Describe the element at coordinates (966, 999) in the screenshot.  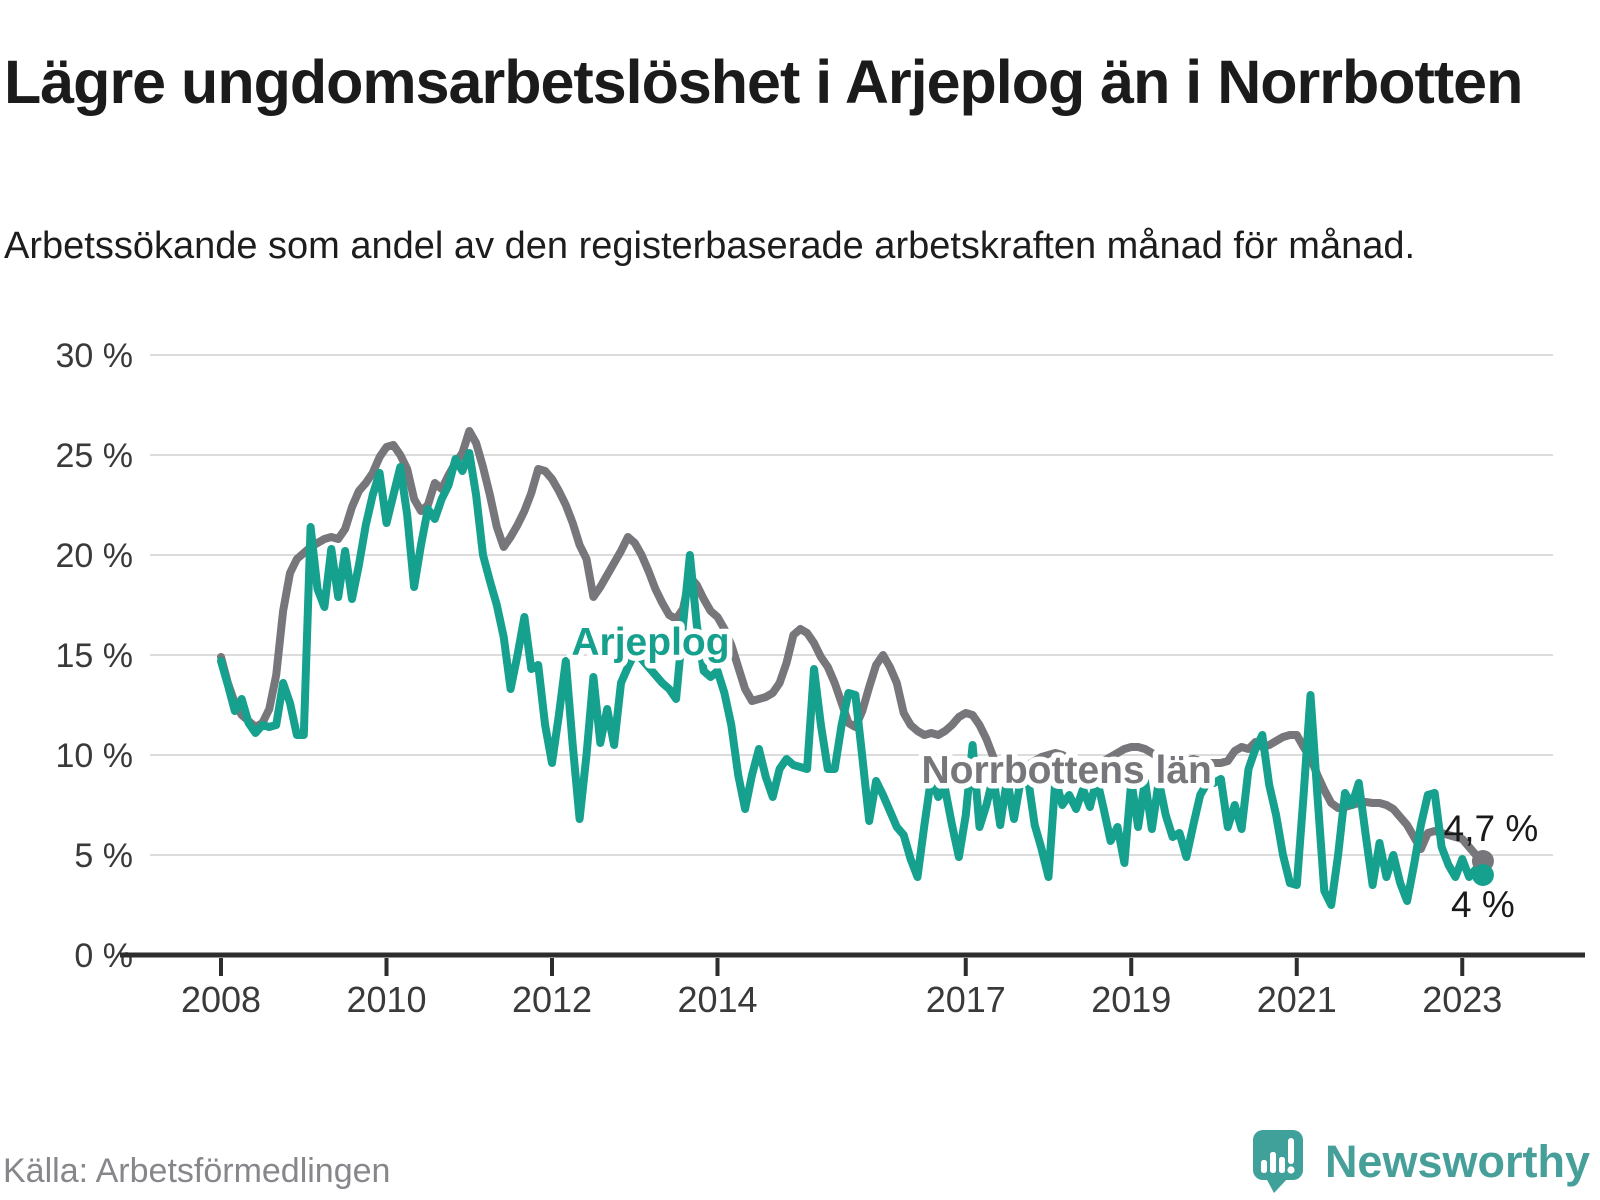
I see `x-tick-label: 2017` at that location.